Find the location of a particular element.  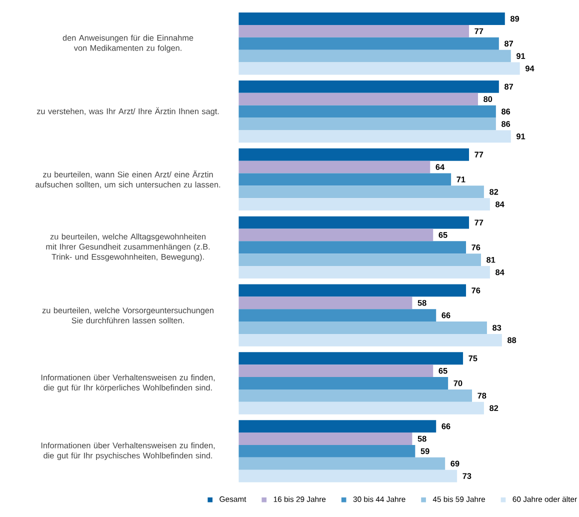

data-label: 80 is located at coordinates (488, 99).